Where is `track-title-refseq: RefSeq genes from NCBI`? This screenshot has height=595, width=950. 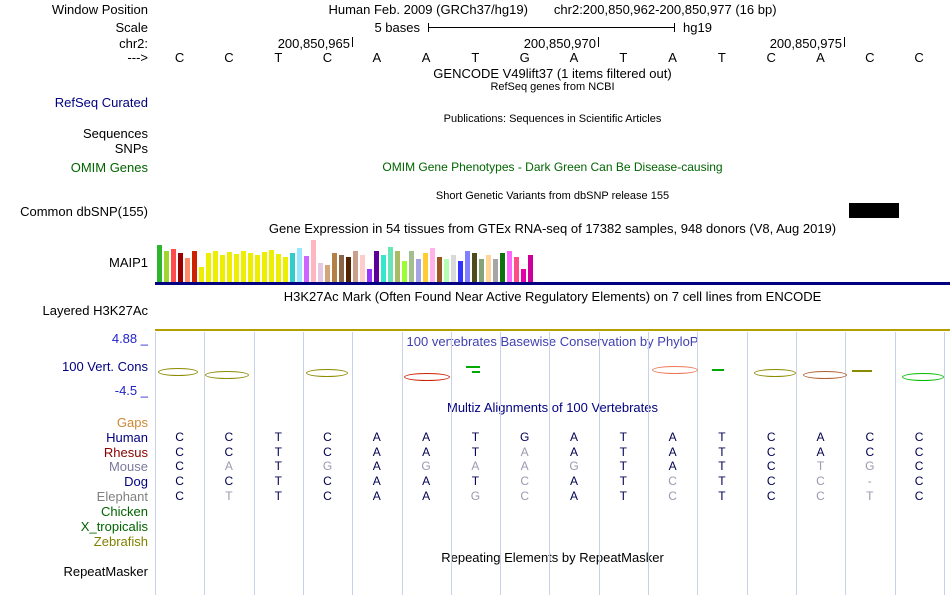 track-title-refseq: RefSeq genes from NCBI is located at coordinates (552, 87).